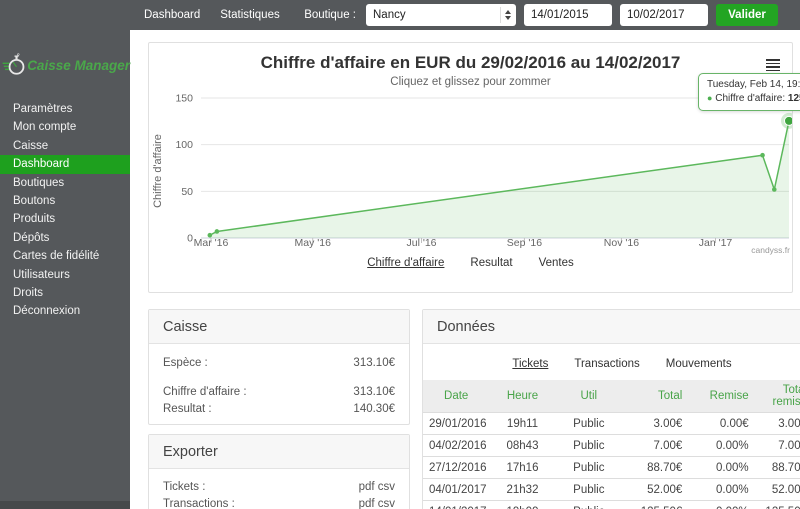 The height and width of the screenshot is (509, 800). Describe the element at coordinates (172, 15) in the screenshot. I see `topbar-nav-dashboard: Dashboard` at that location.